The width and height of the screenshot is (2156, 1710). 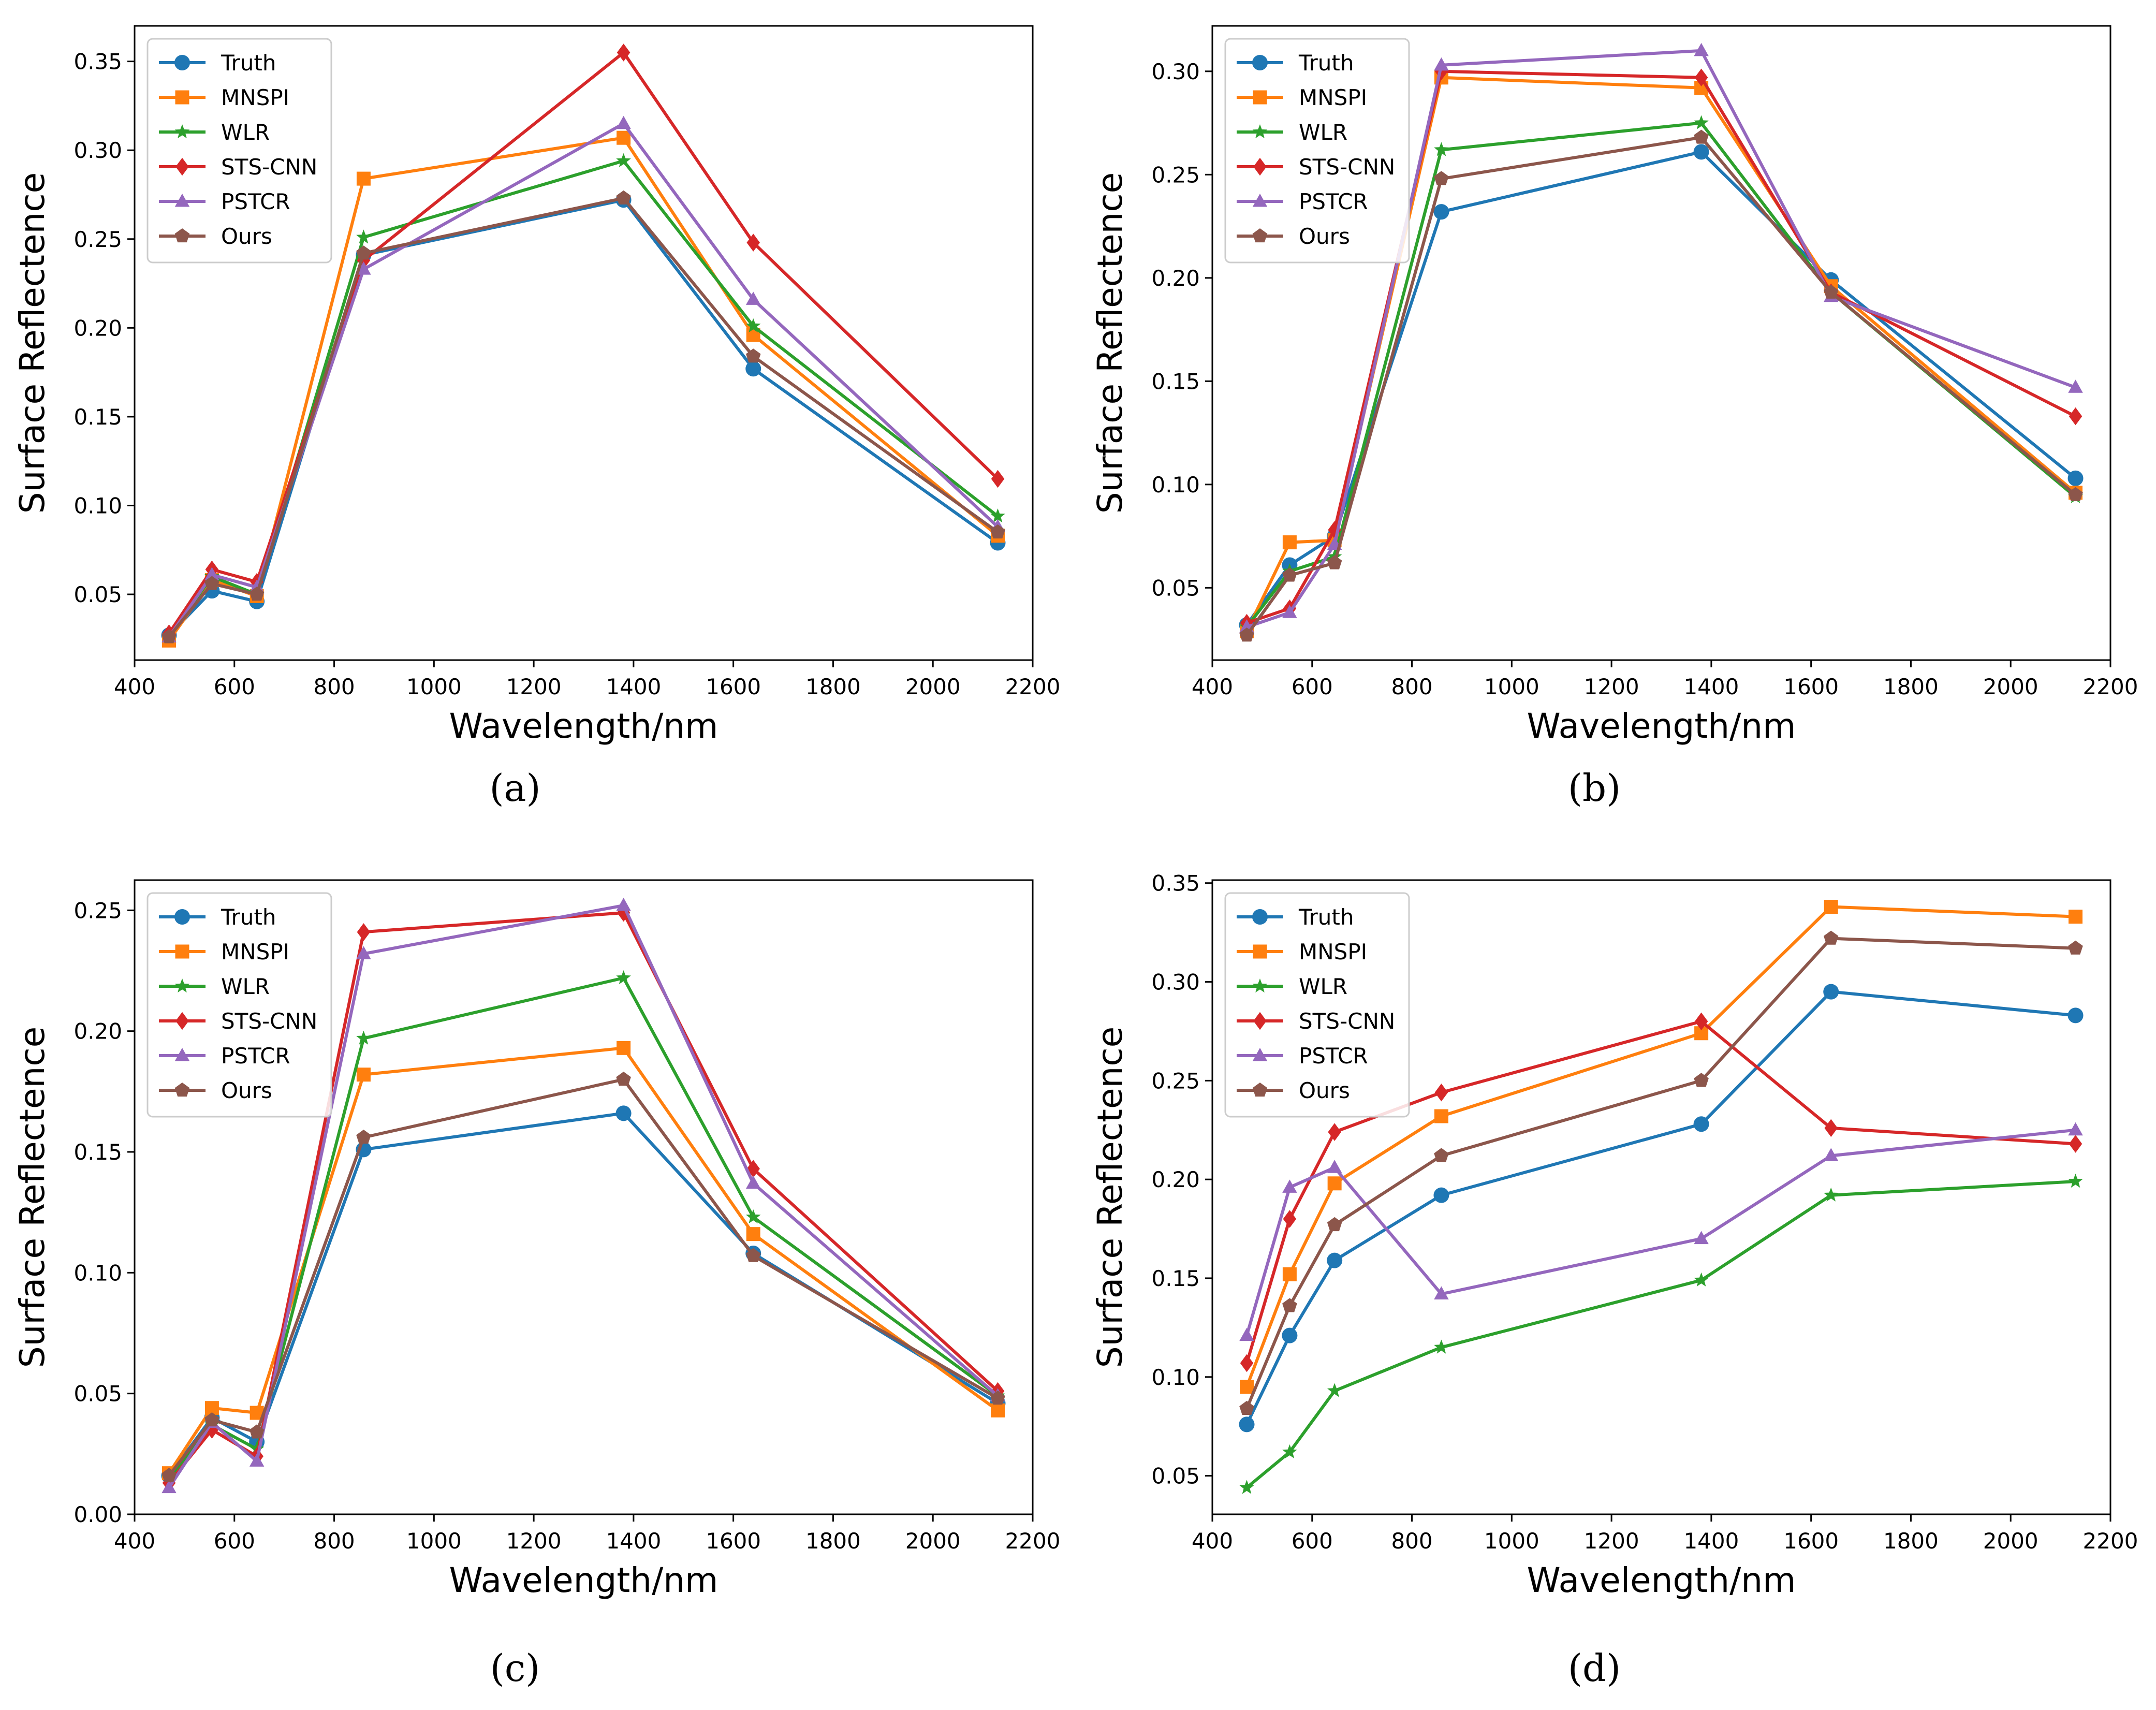 What do you see at coordinates (515, 1668) in the screenshot?
I see `caption-c: (c)` at bounding box center [515, 1668].